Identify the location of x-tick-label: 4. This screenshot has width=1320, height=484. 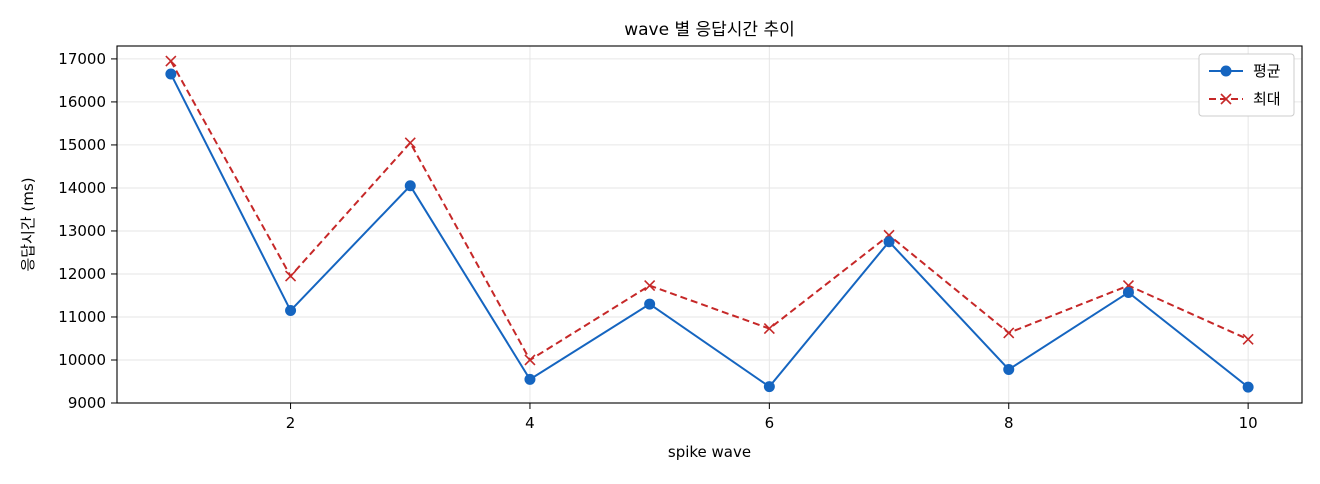
(530, 423).